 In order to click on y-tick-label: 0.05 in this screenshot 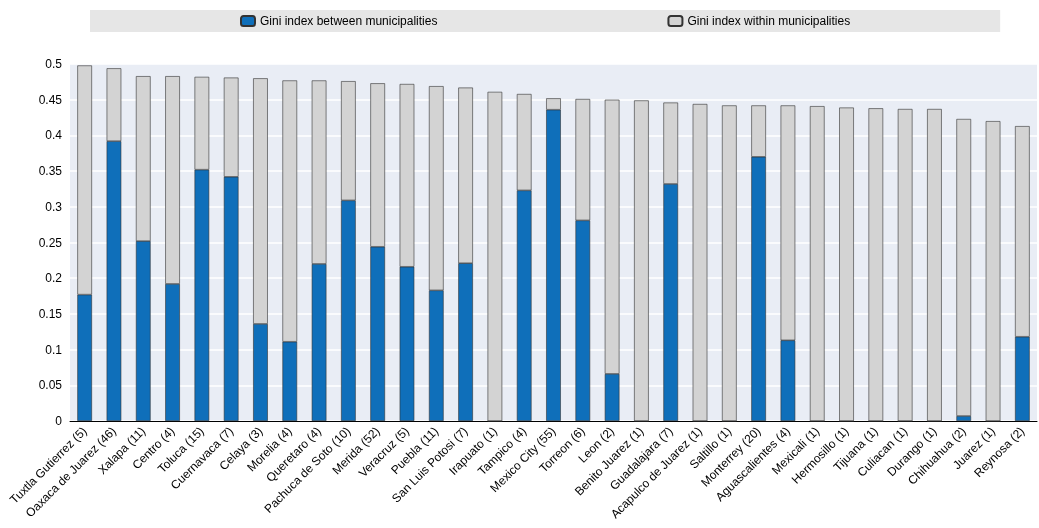, I will do `click(50, 385)`.